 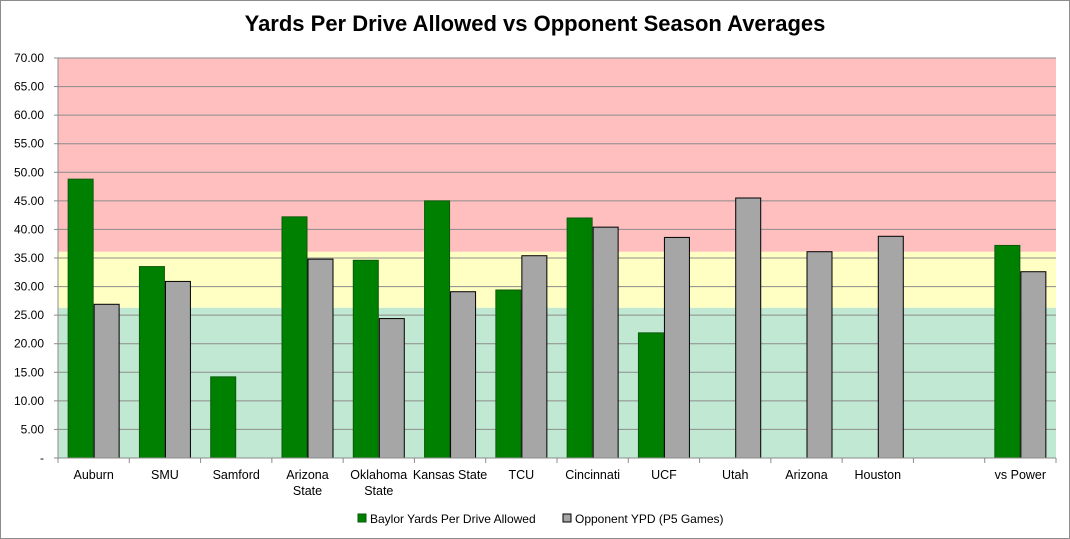 I want to click on y-tick-label: 5.00, so click(x=33, y=429).